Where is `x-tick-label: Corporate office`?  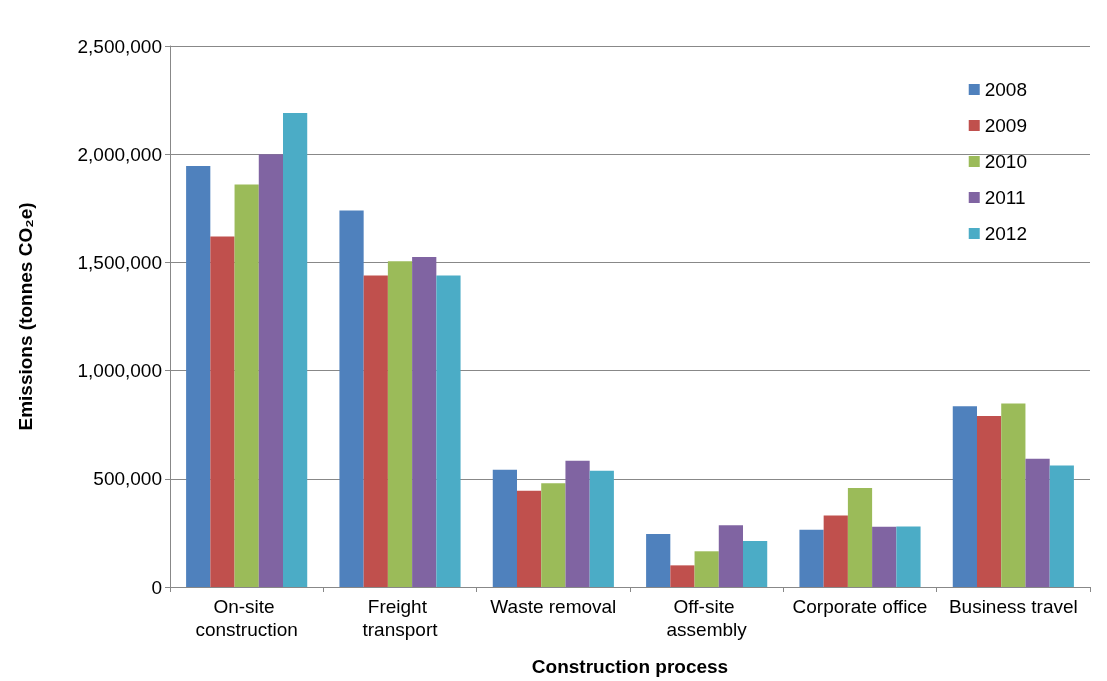 x-tick-label: Corporate office is located at coordinates (860, 606).